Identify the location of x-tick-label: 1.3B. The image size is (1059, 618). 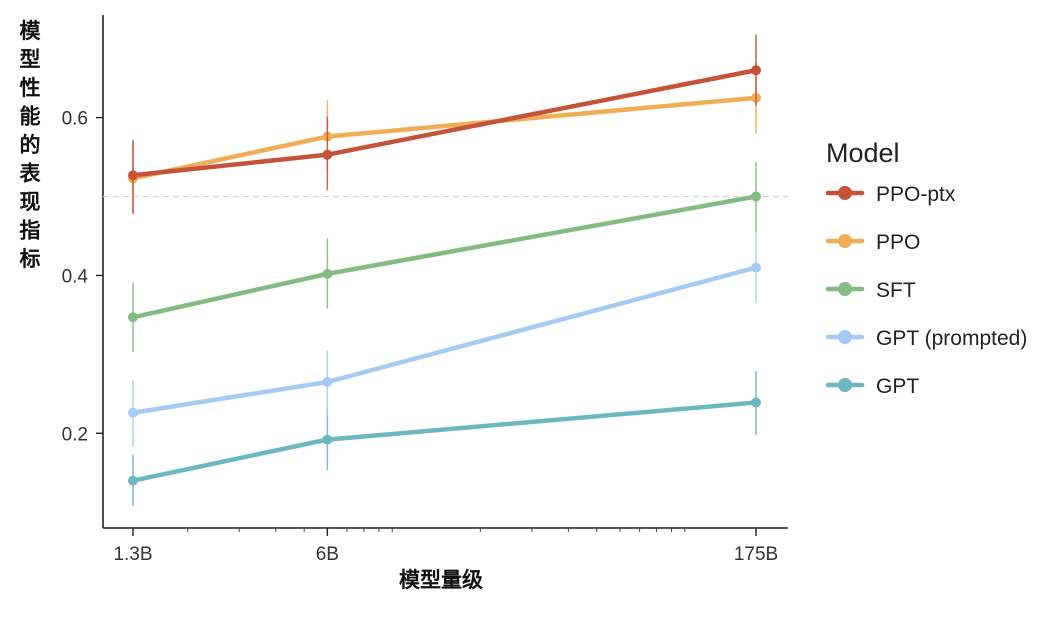
(132, 554).